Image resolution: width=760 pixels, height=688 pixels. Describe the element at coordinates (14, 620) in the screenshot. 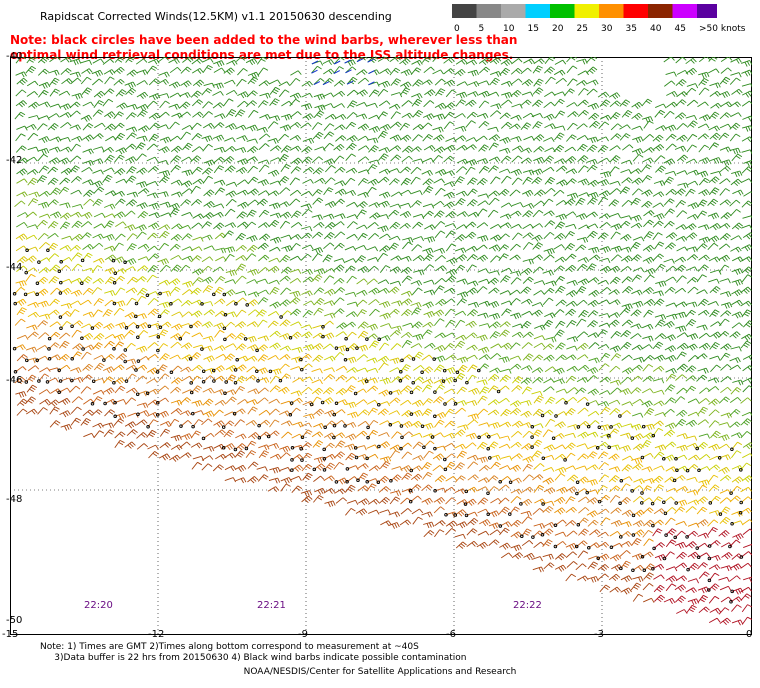

I see `latitude-tick-label: -50` at that location.